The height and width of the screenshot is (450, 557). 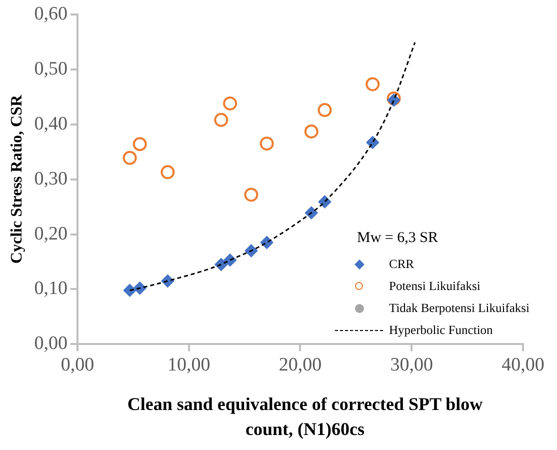 What do you see at coordinates (305, 417) in the screenshot?
I see `x-axis-title: Clean sand equivalence of corrected SPT blow count, (N1)60cs` at bounding box center [305, 417].